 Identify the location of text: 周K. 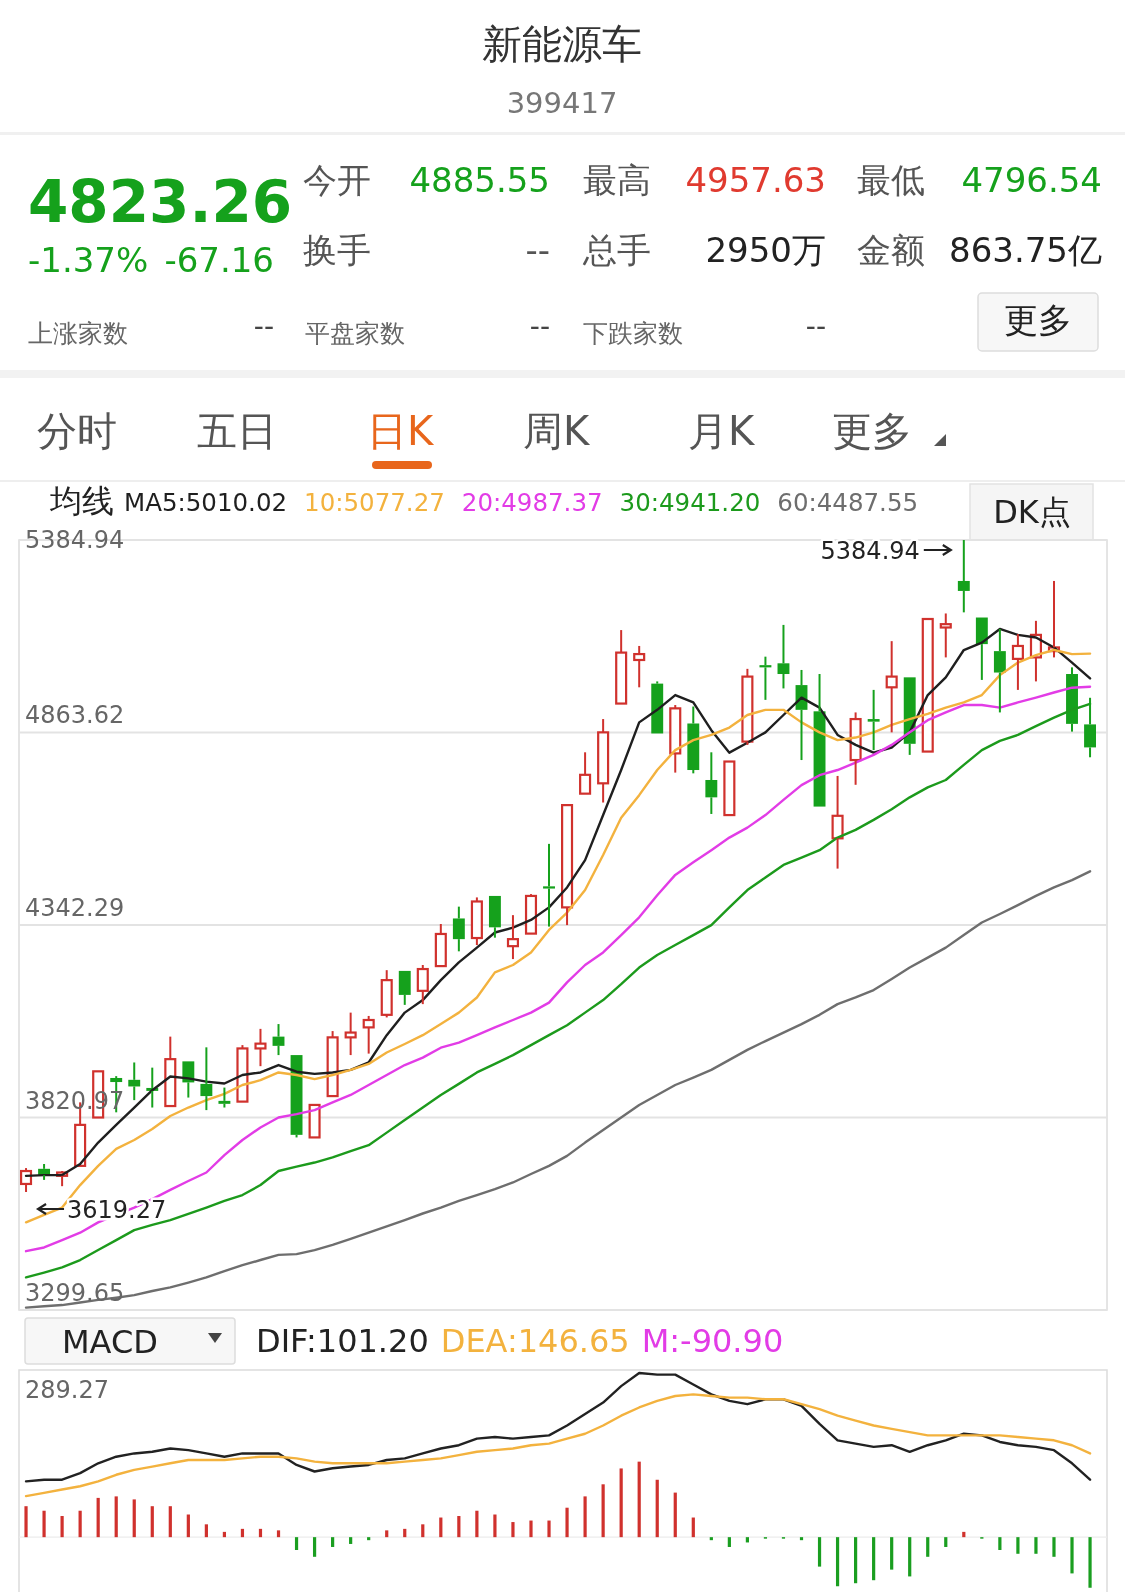
(557, 431).